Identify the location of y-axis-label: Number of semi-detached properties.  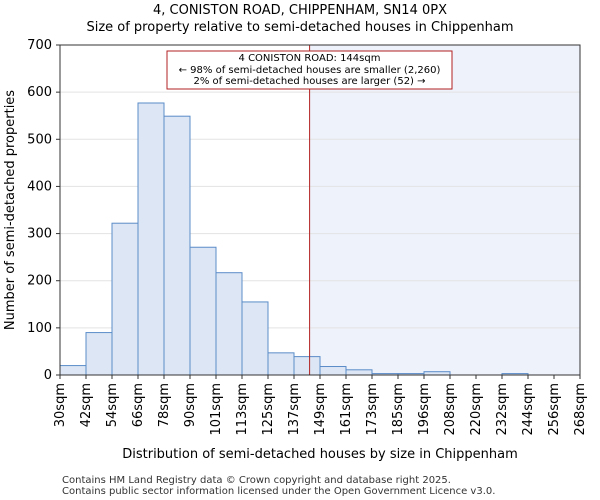
(10, 210).